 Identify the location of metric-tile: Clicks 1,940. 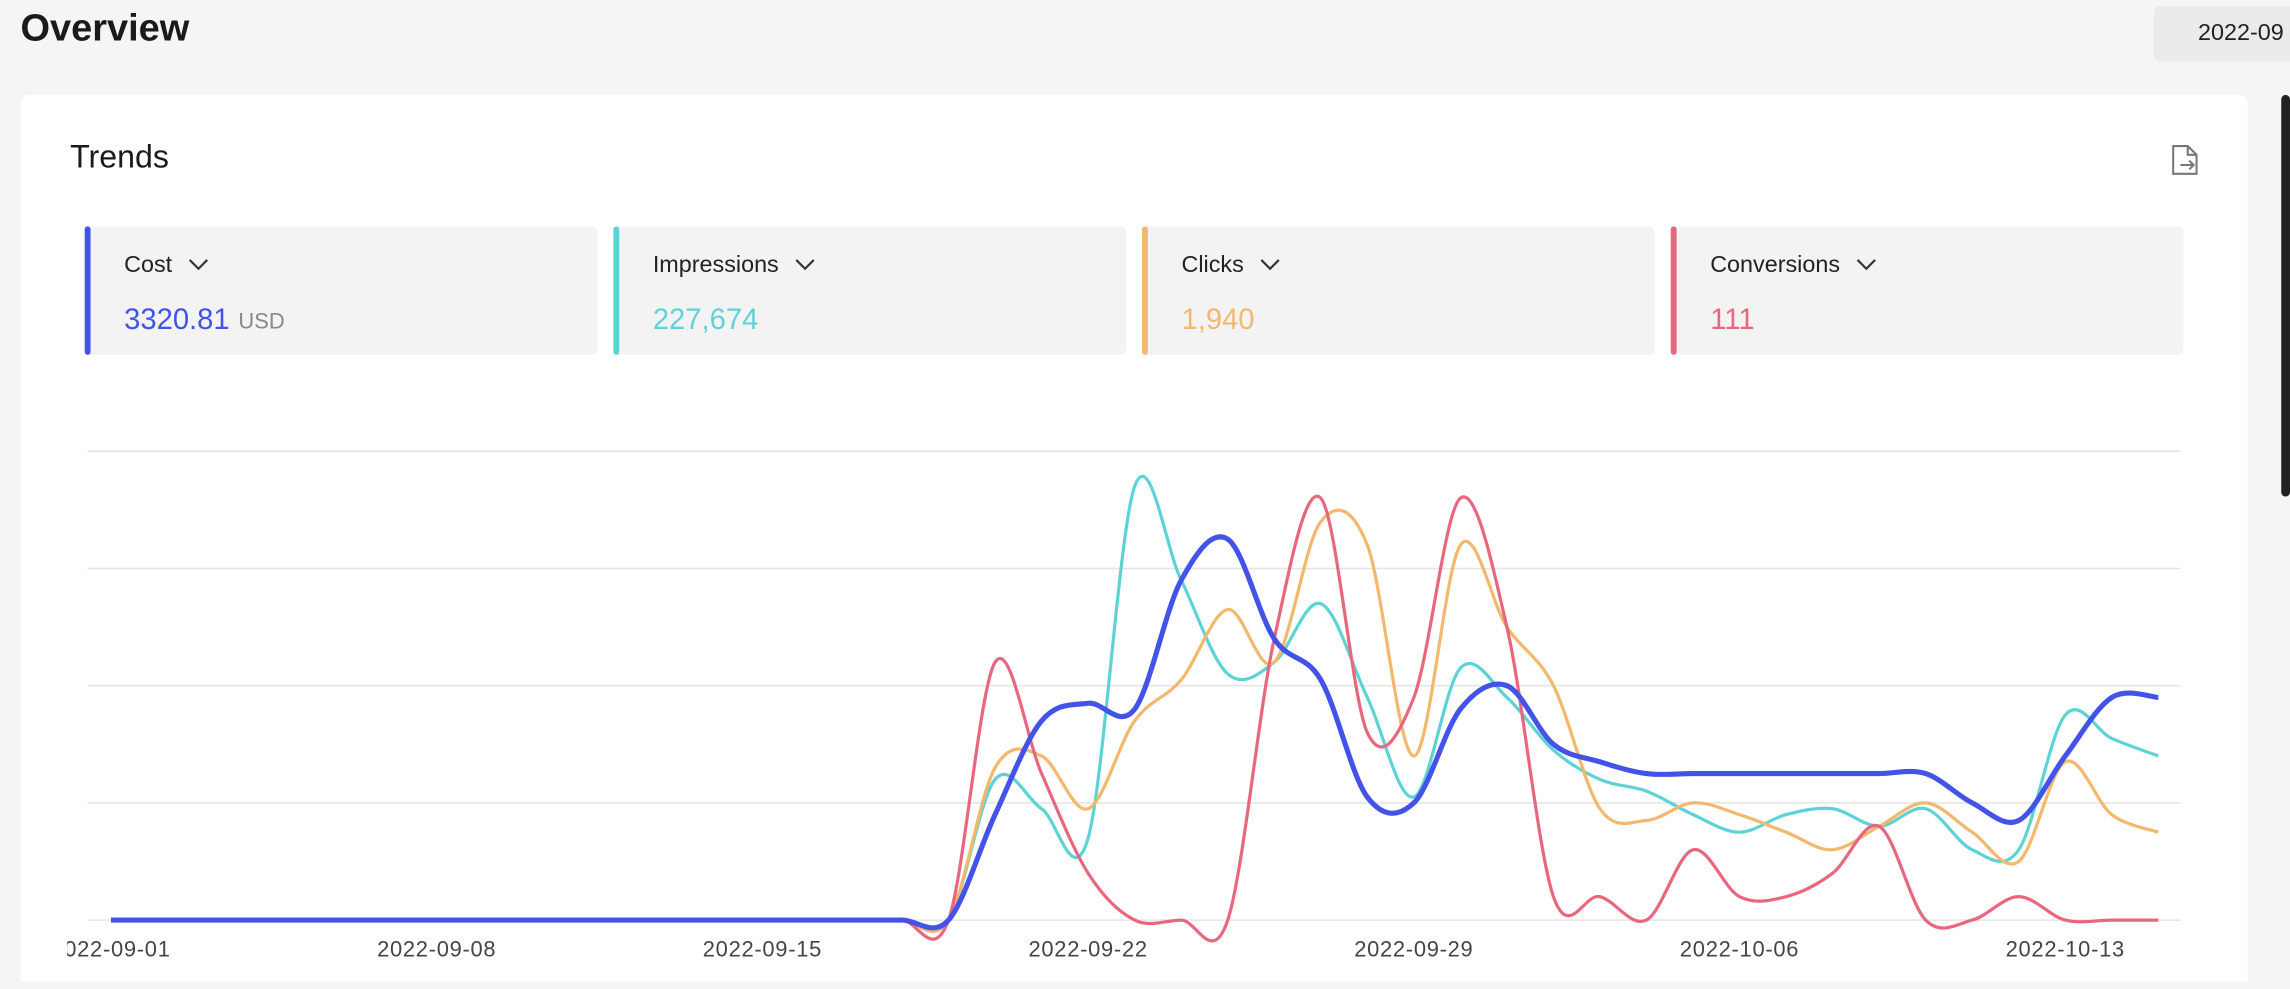
(1398, 290).